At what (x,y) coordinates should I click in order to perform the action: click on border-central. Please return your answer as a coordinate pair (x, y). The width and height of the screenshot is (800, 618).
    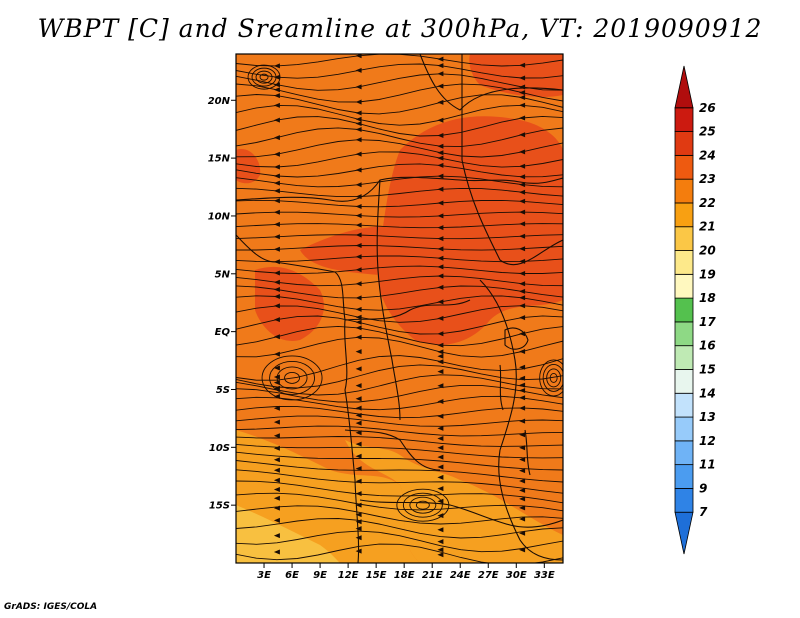
    Looking at the image, I should click on (388, 300).